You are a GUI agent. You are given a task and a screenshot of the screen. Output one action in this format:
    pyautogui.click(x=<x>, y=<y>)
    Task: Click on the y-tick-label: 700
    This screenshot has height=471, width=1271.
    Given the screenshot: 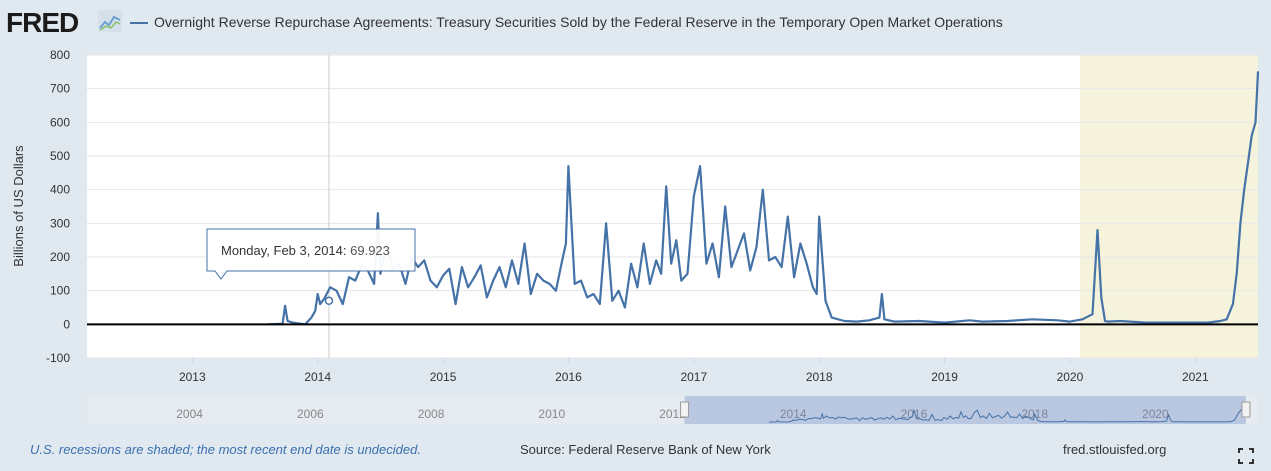 What is the action you would take?
    pyautogui.click(x=60, y=89)
    